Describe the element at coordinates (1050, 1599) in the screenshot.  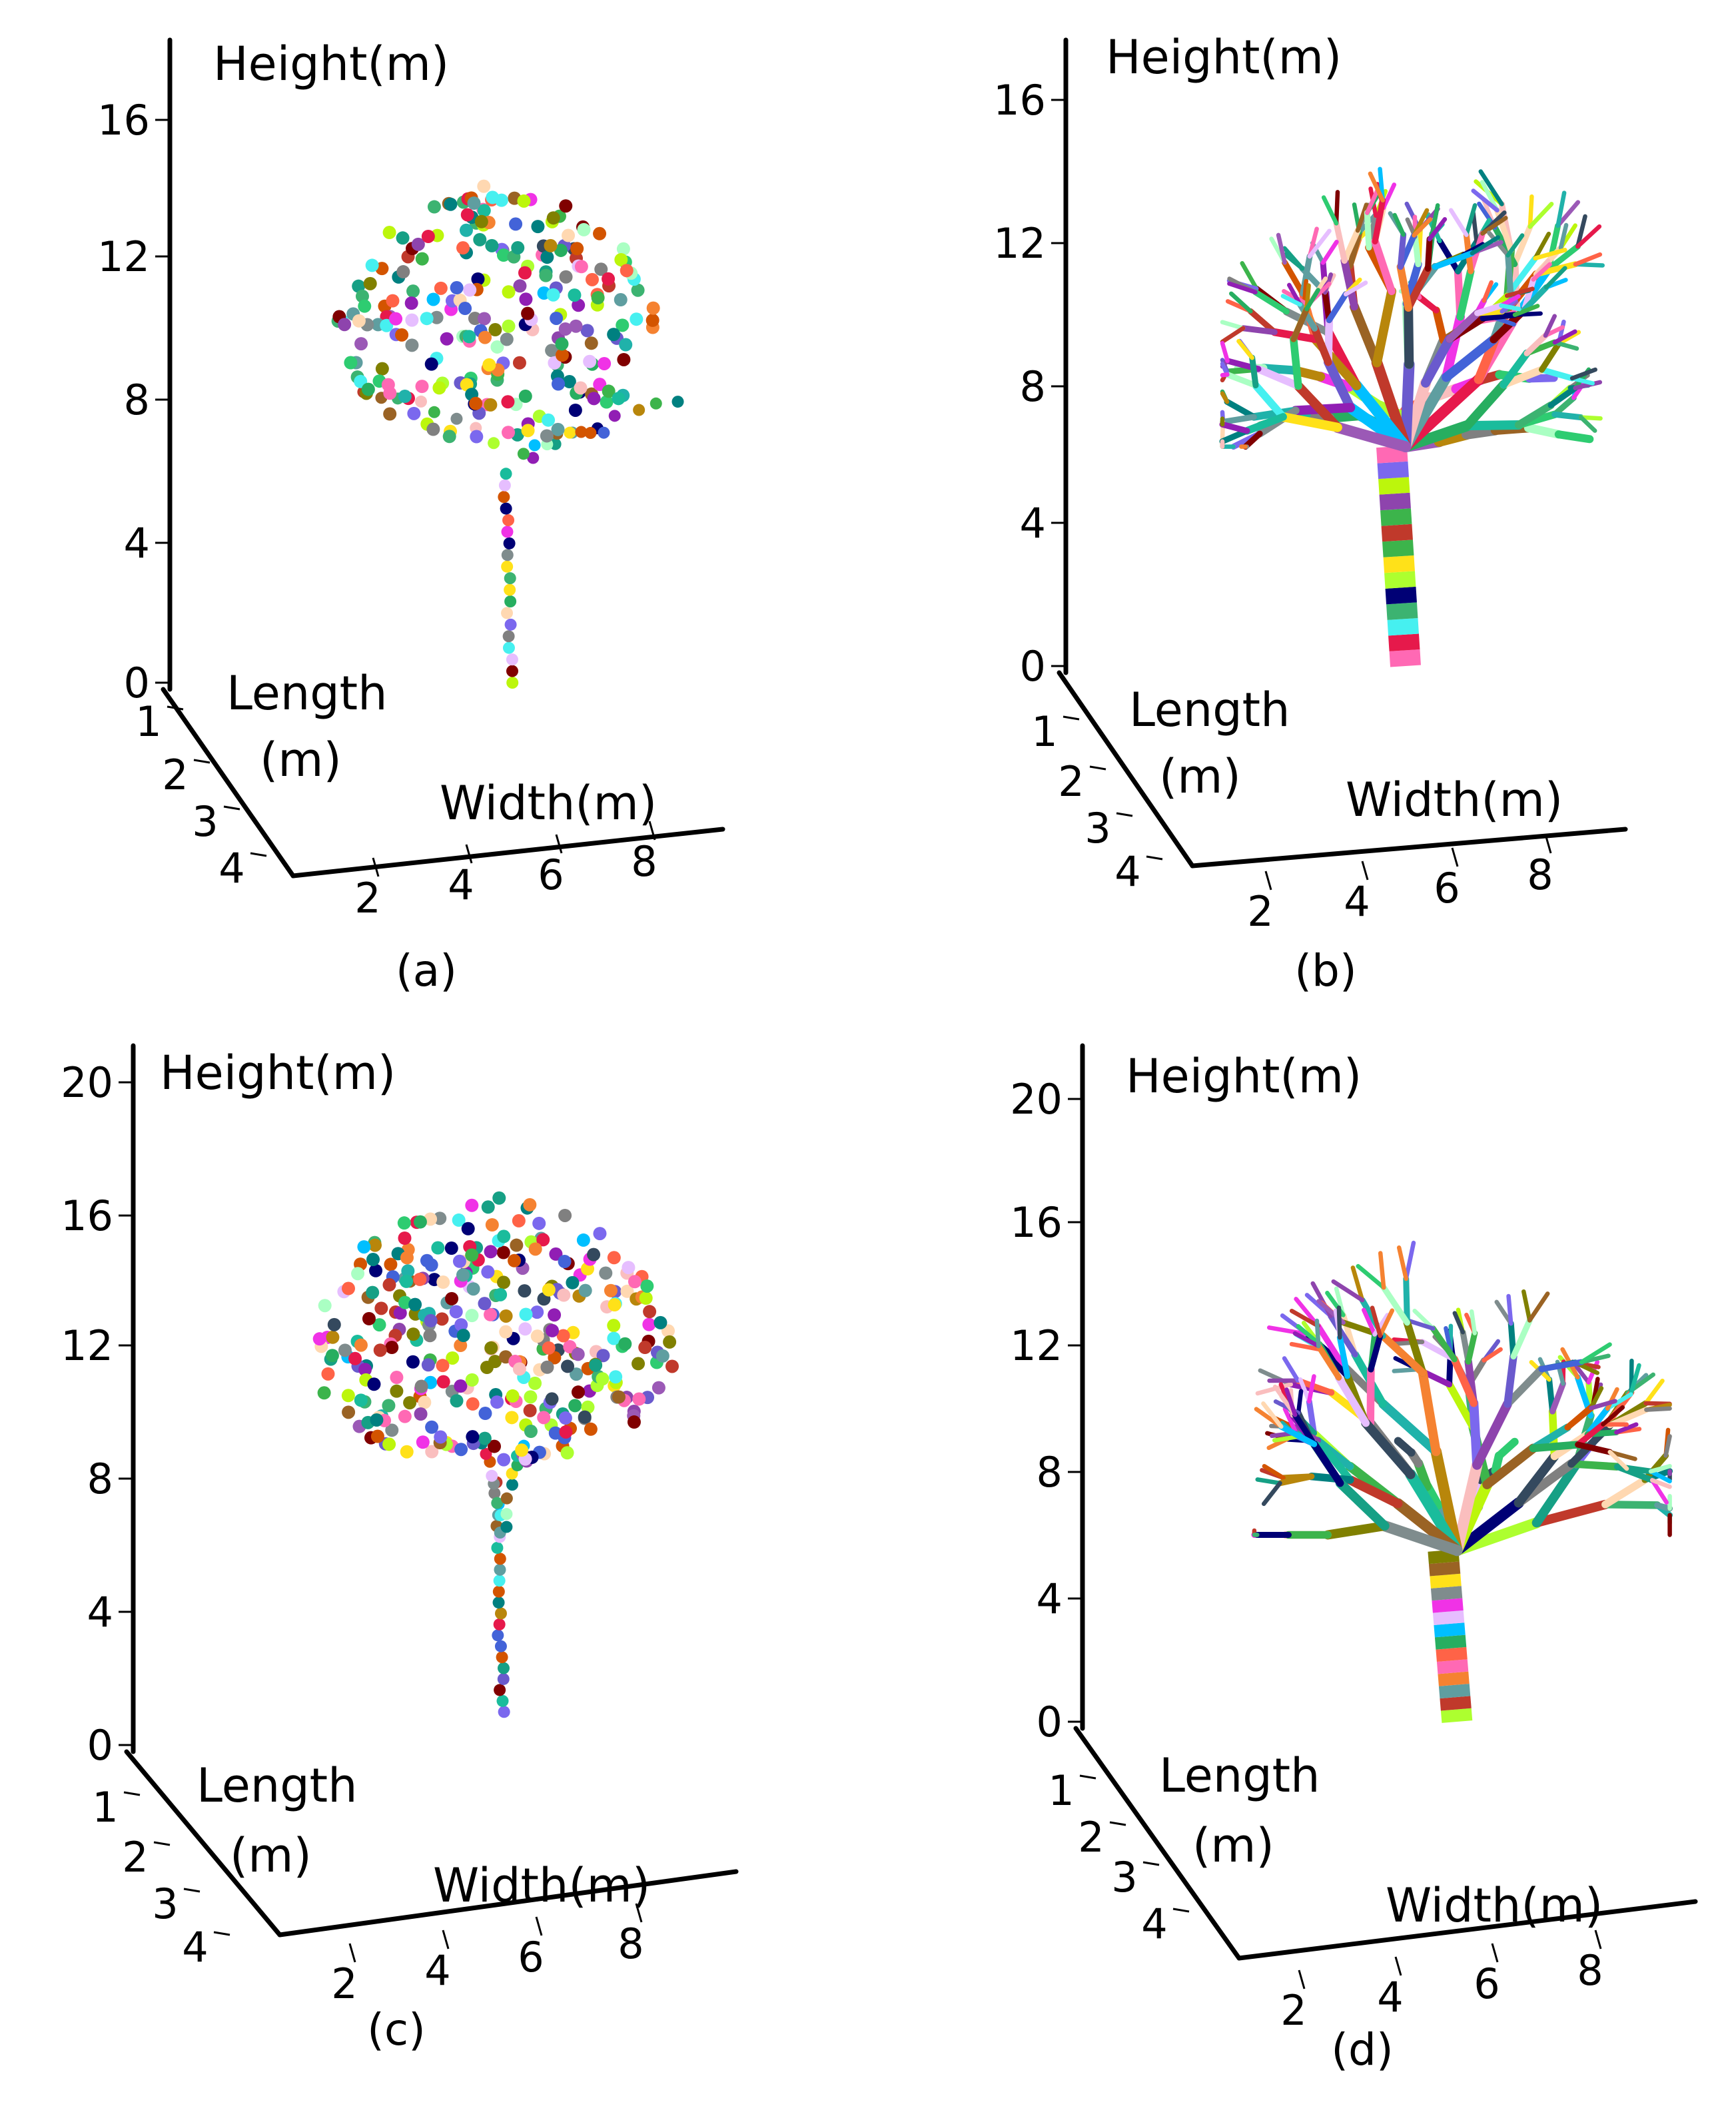
I see `height-tick-label: 4` at that location.